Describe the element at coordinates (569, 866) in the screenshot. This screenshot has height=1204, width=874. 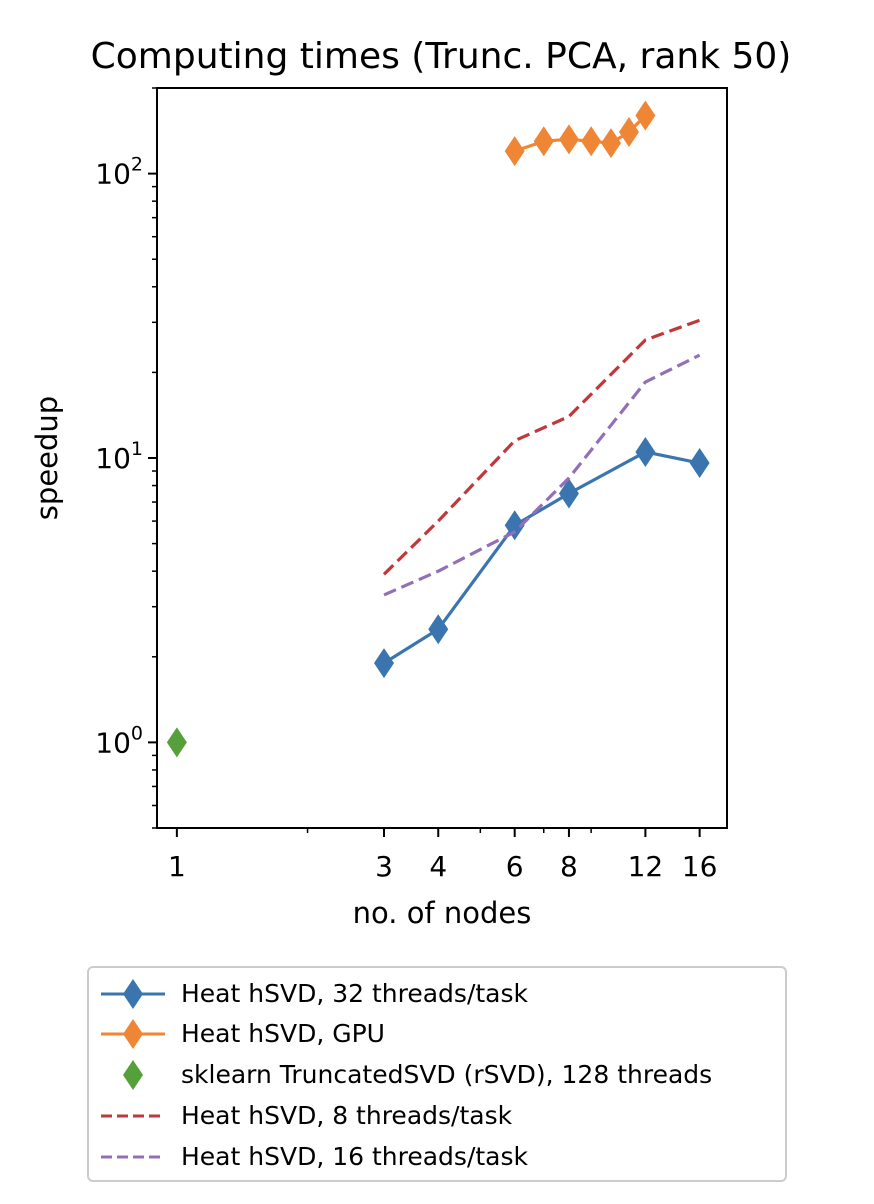
I see `x-tick-label: 8` at that location.